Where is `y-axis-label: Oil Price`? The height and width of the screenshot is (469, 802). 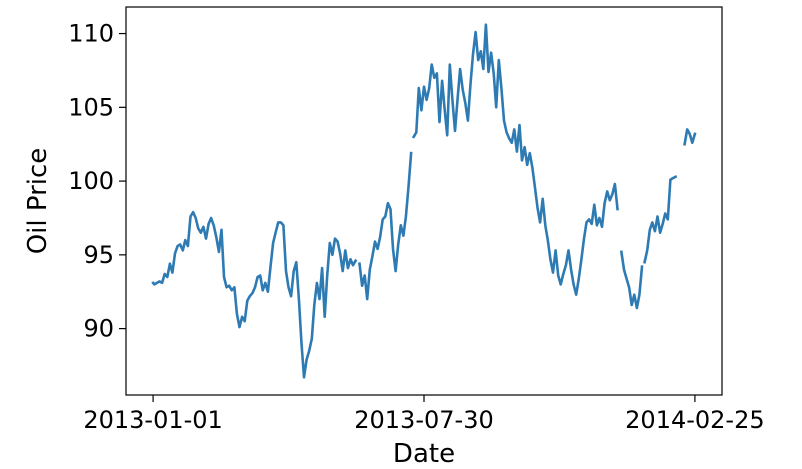
y-axis-label: Oil Price is located at coordinates (38, 201).